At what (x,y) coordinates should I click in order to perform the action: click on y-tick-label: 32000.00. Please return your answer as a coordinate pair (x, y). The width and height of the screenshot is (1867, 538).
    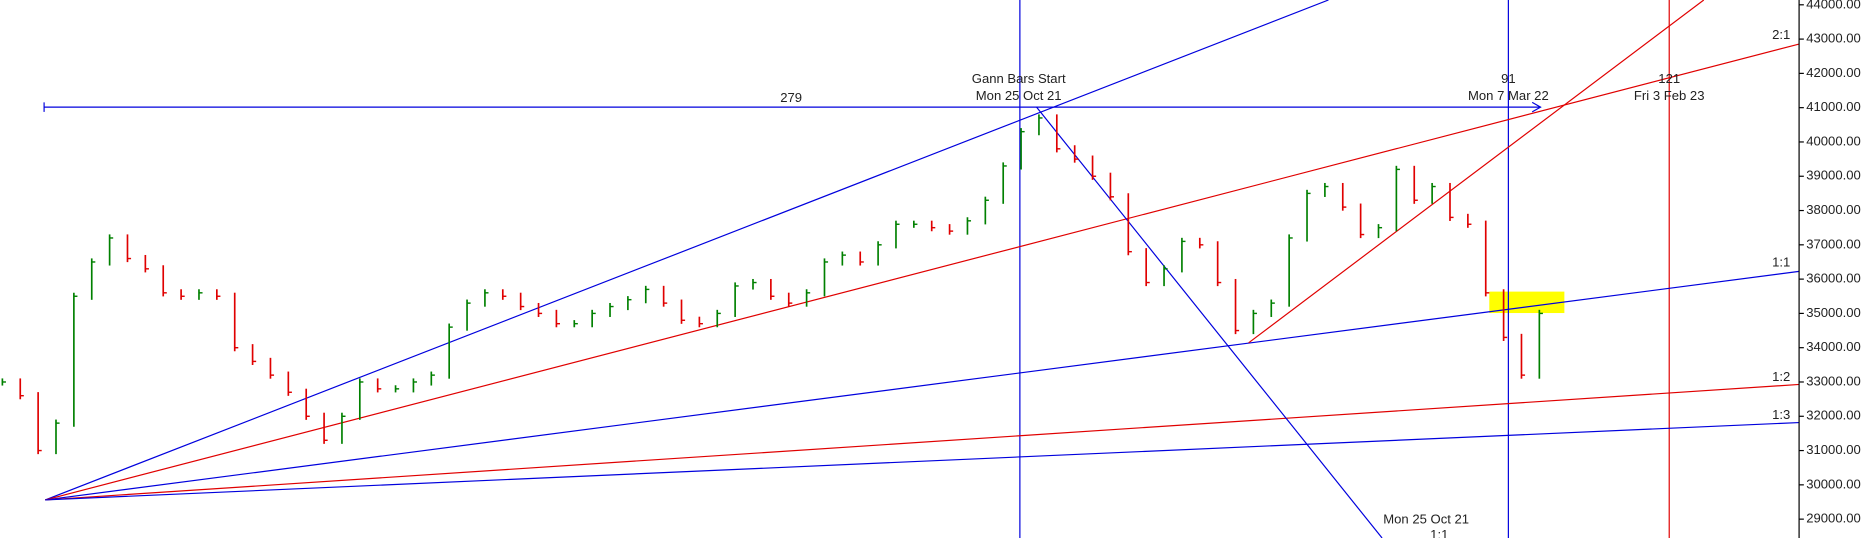
    Looking at the image, I should click on (1833, 415).